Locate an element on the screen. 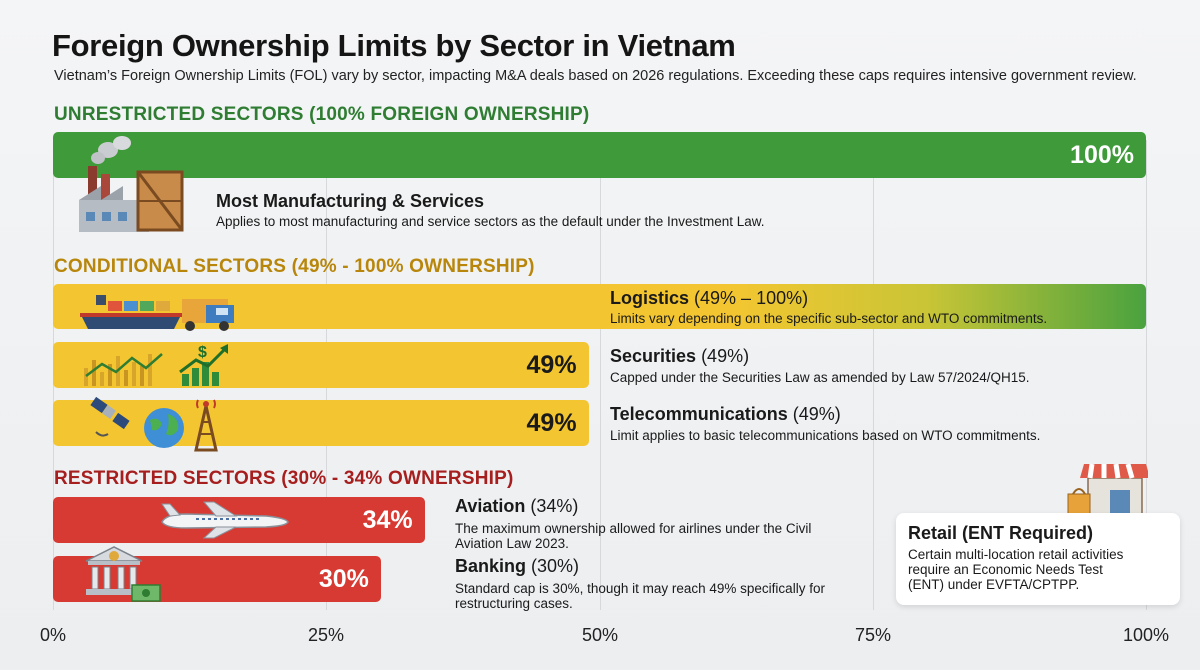 The image size is (1200, 670). category-name: Most Manufacturing & Services is located at coordinates (350, 201).